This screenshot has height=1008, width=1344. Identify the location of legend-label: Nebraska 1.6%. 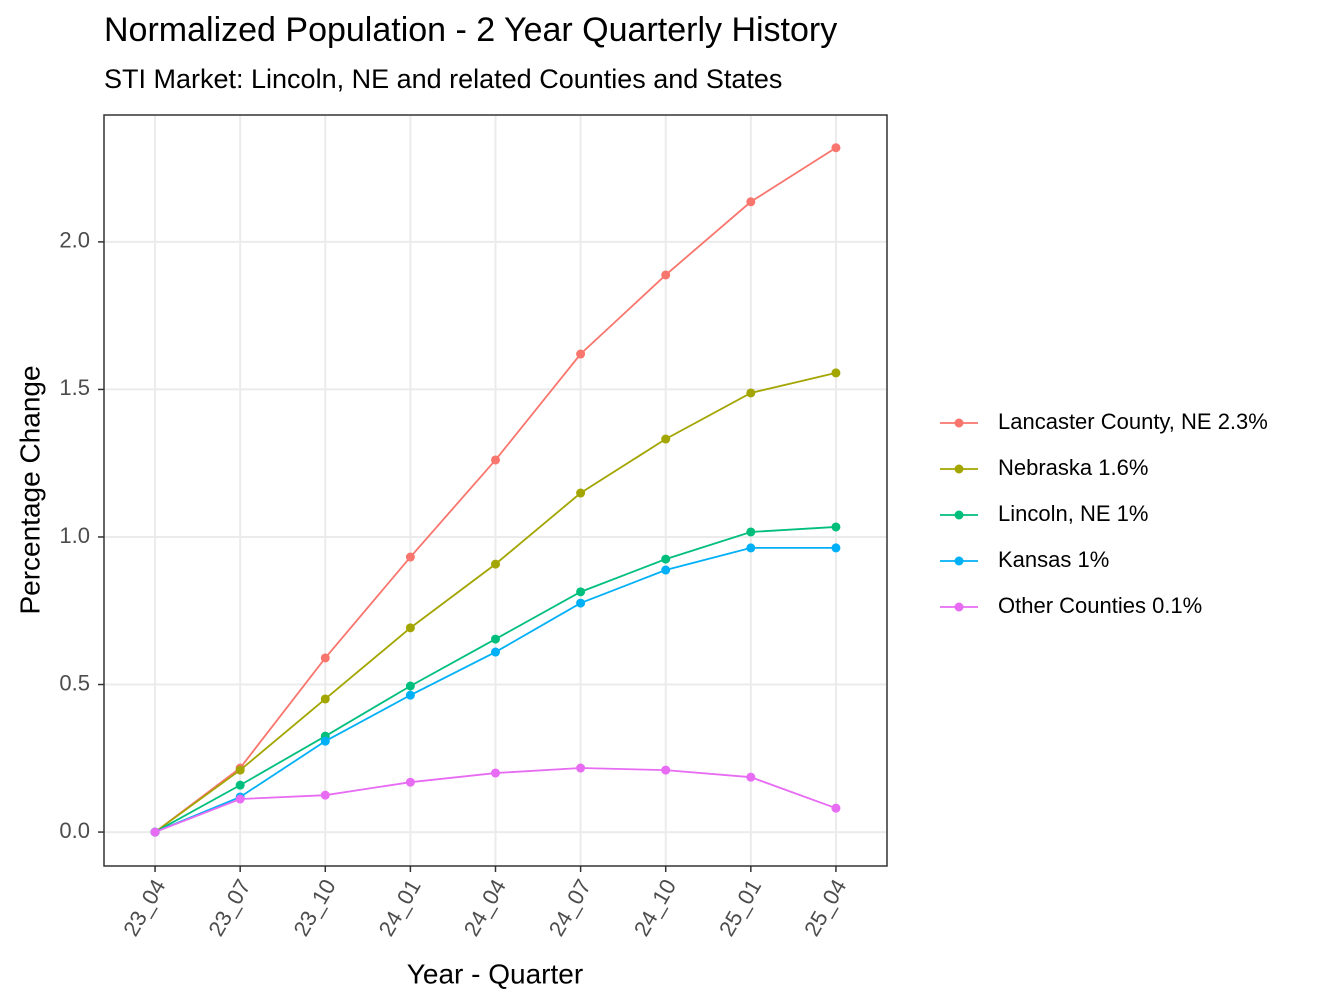
(1073, 467).